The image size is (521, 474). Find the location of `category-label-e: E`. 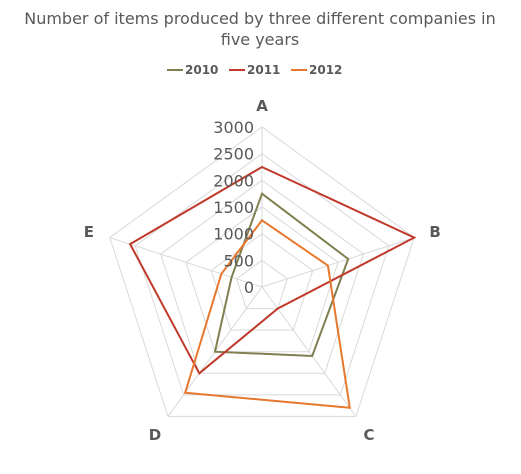

category-label-e: E is located at coordinates (89, 232).